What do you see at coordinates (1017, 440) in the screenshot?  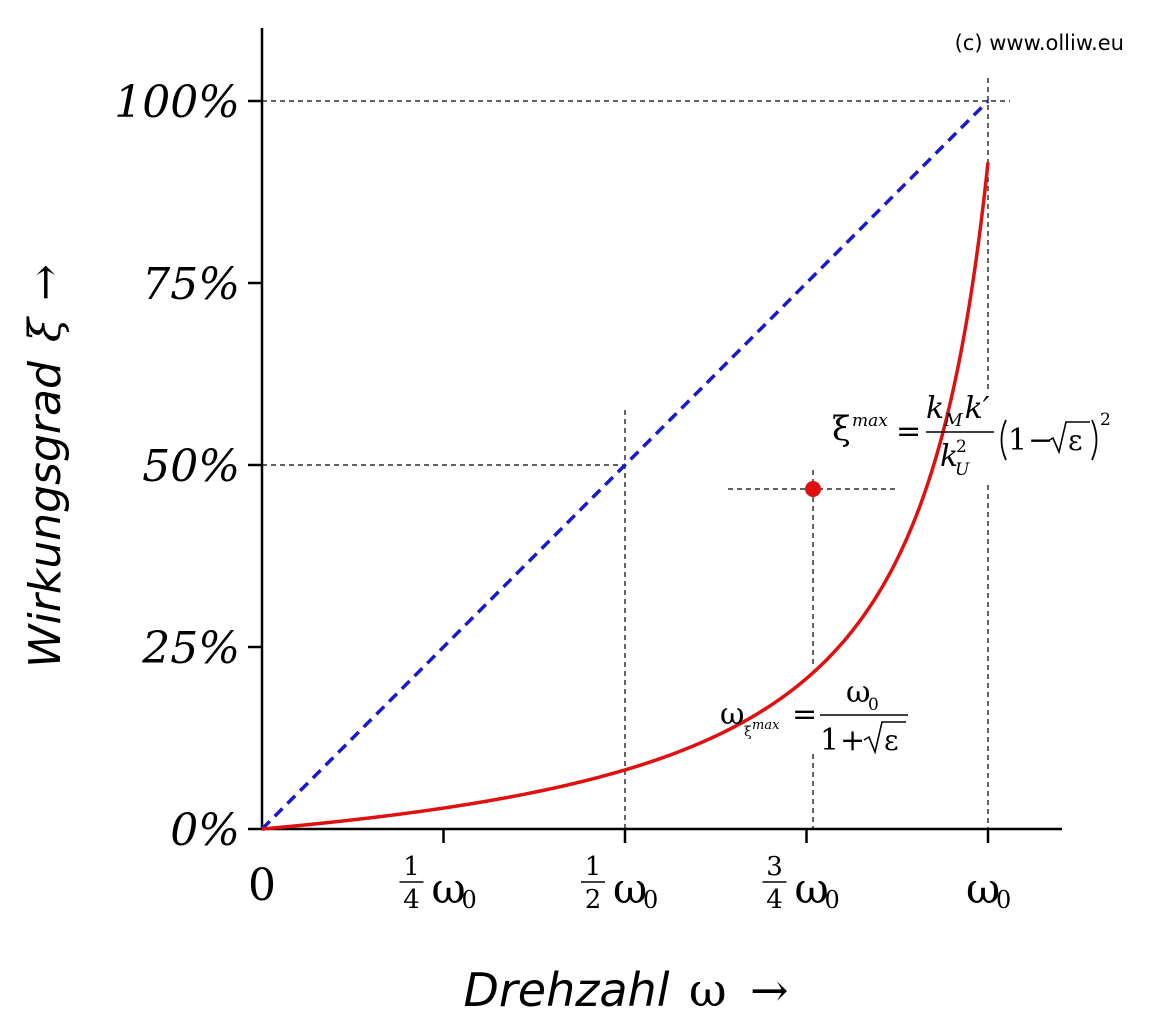 I see `xi-one: 1` at bounding box center [1017, 440].